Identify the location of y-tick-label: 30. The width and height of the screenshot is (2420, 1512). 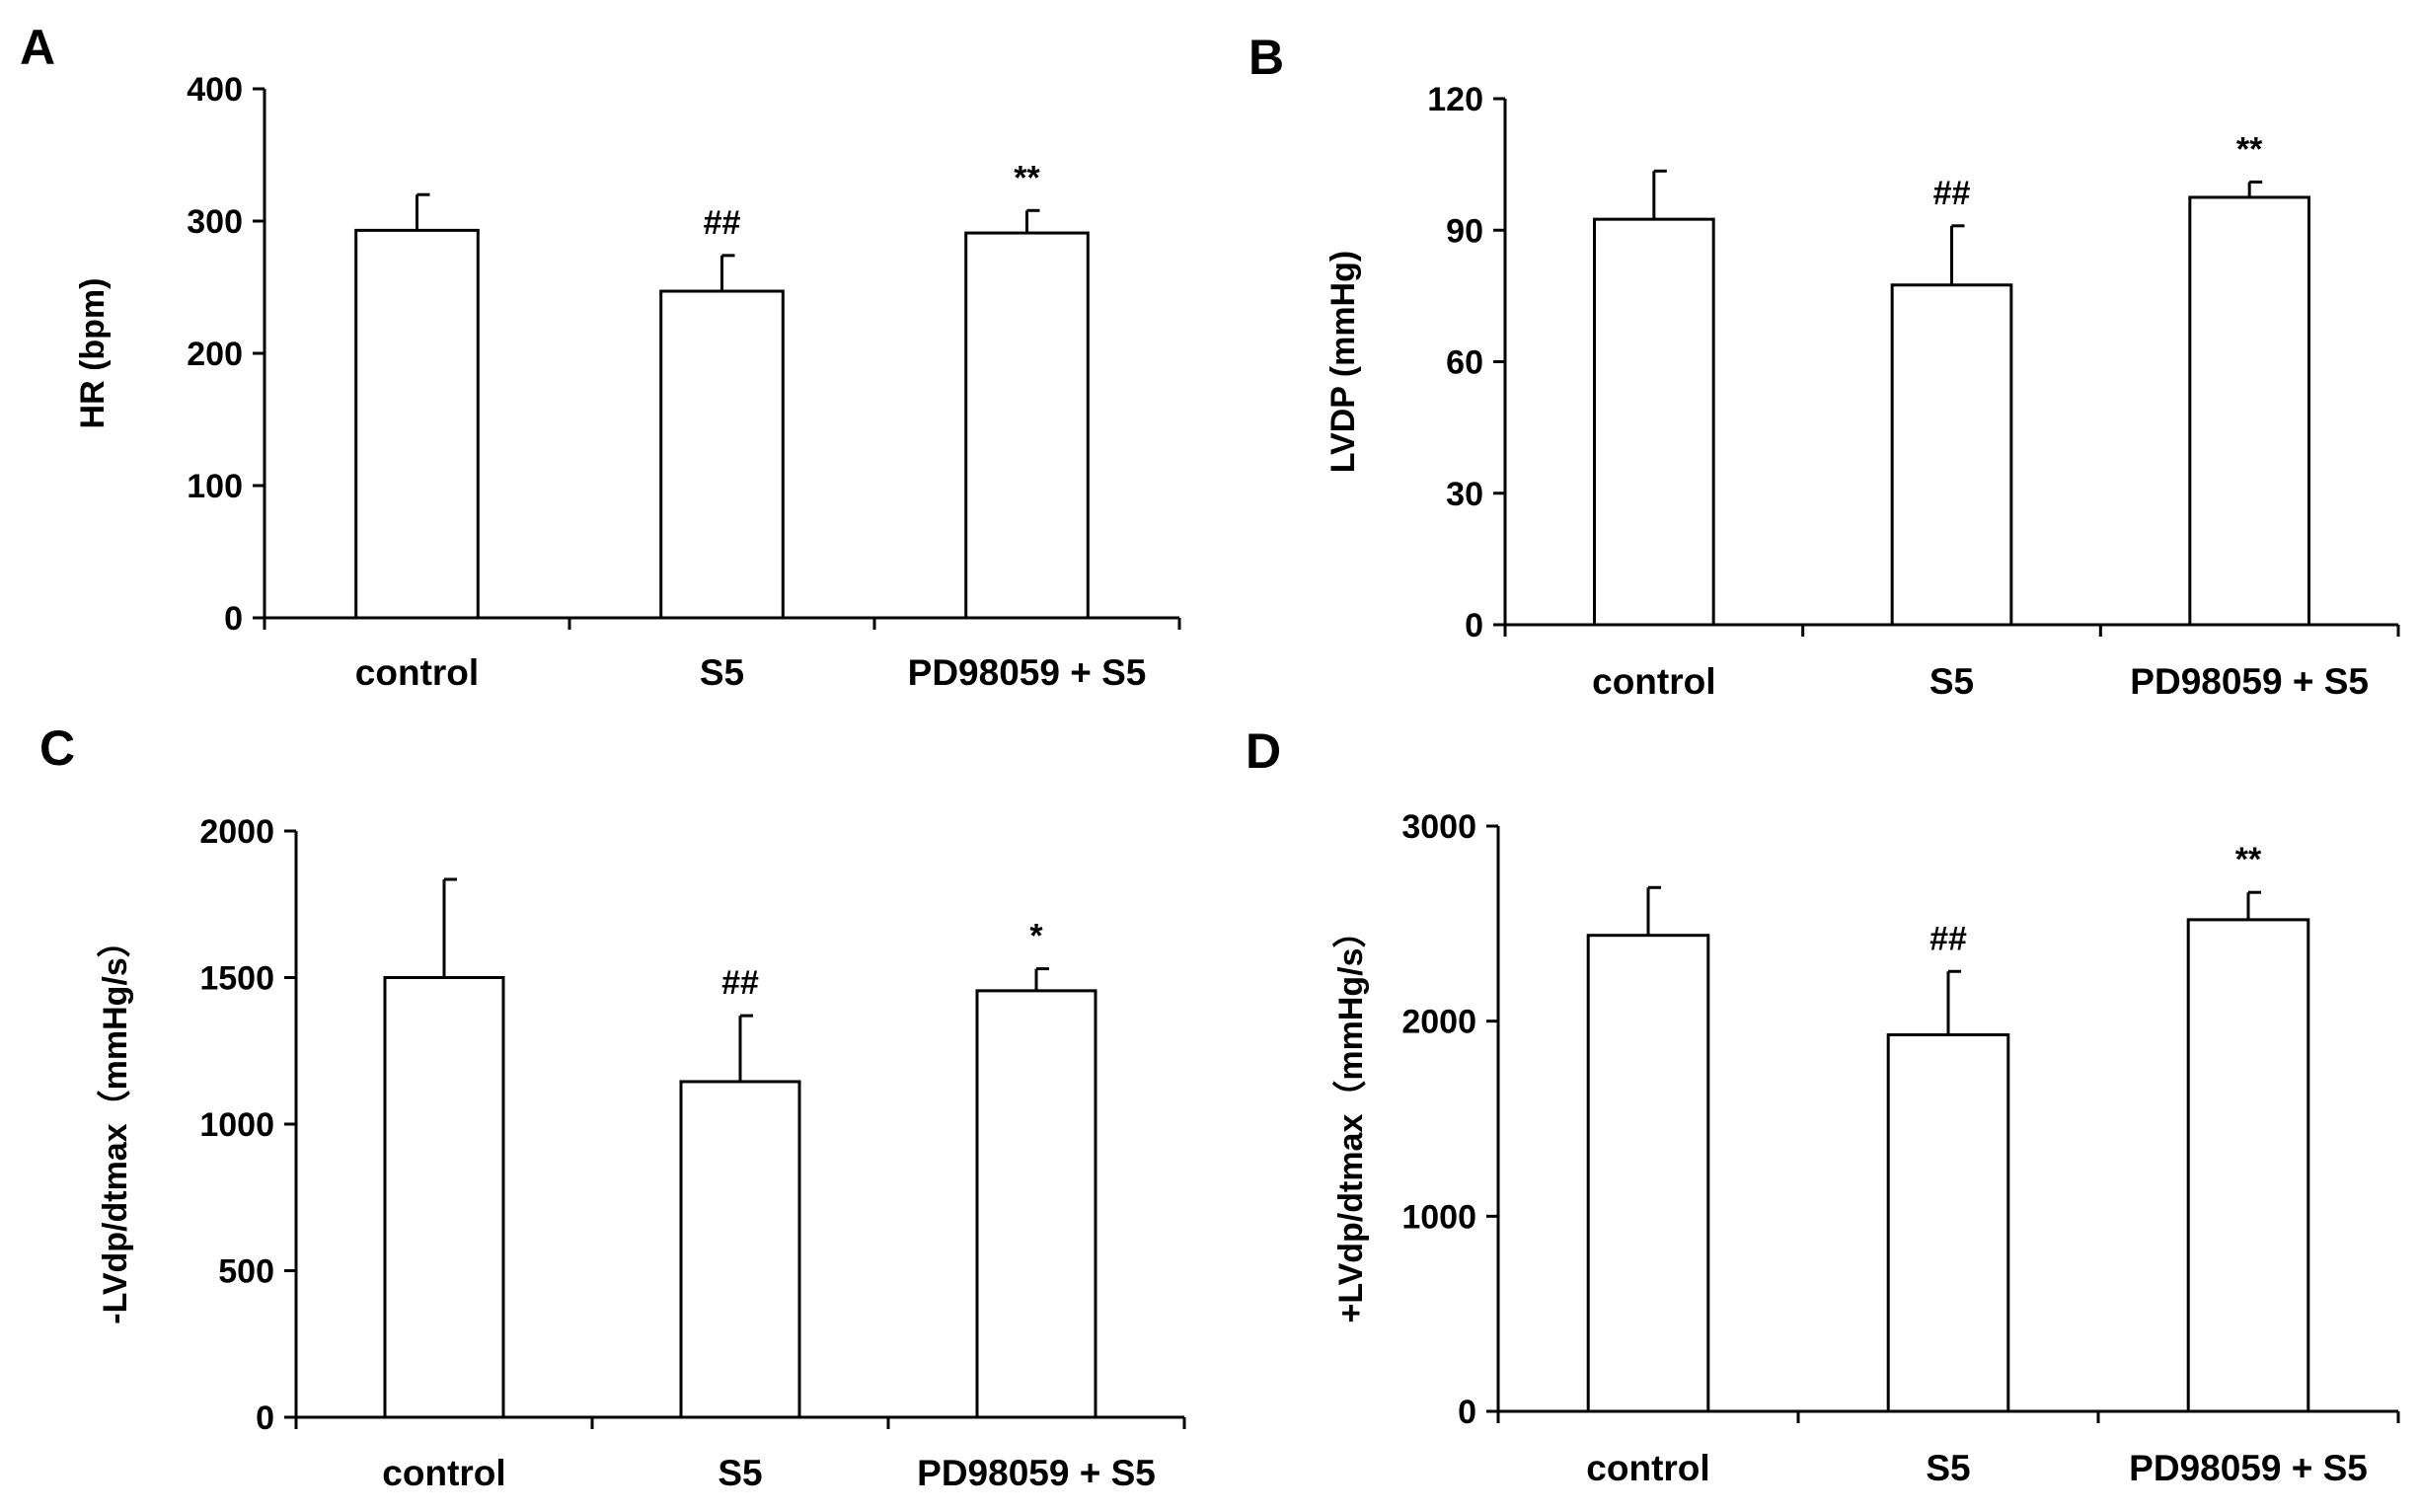
(1464, 495).